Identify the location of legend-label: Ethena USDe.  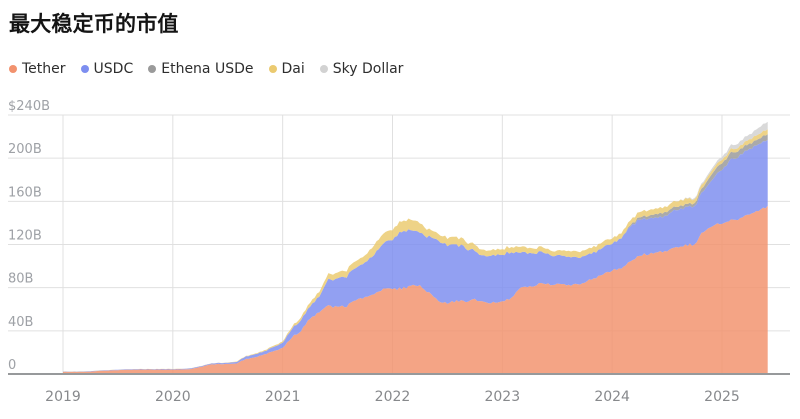
(207, 69).